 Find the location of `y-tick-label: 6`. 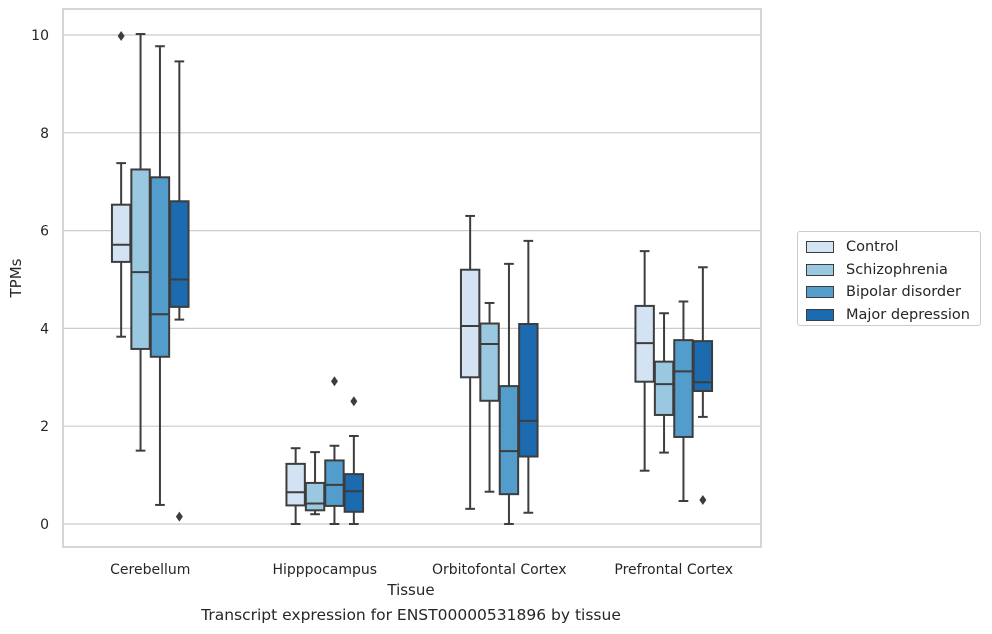

y-tick-label: 6 is located at coordinates (44, 232).